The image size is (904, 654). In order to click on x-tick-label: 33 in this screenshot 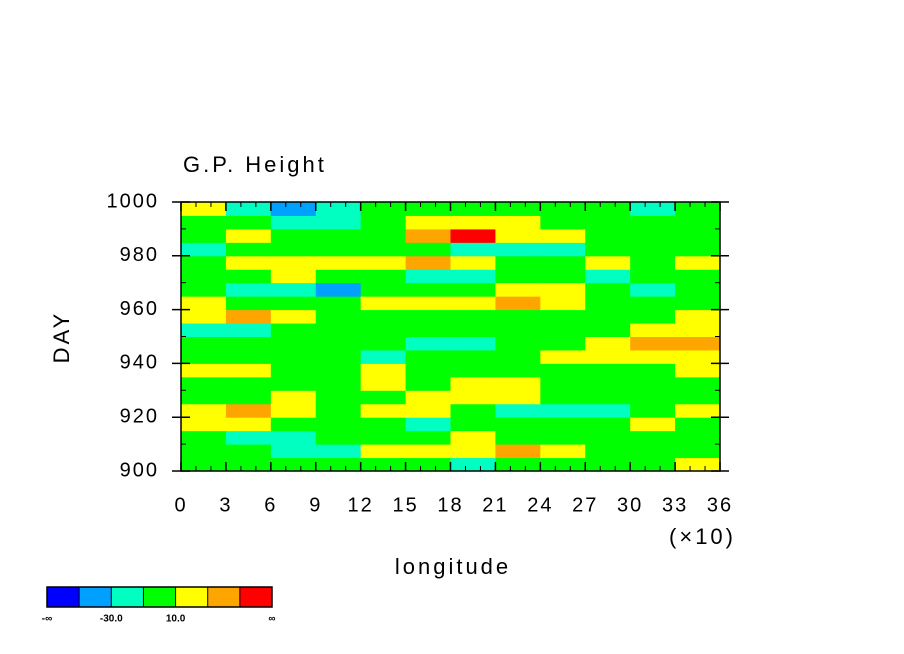, I will do `click(675, 505)`.